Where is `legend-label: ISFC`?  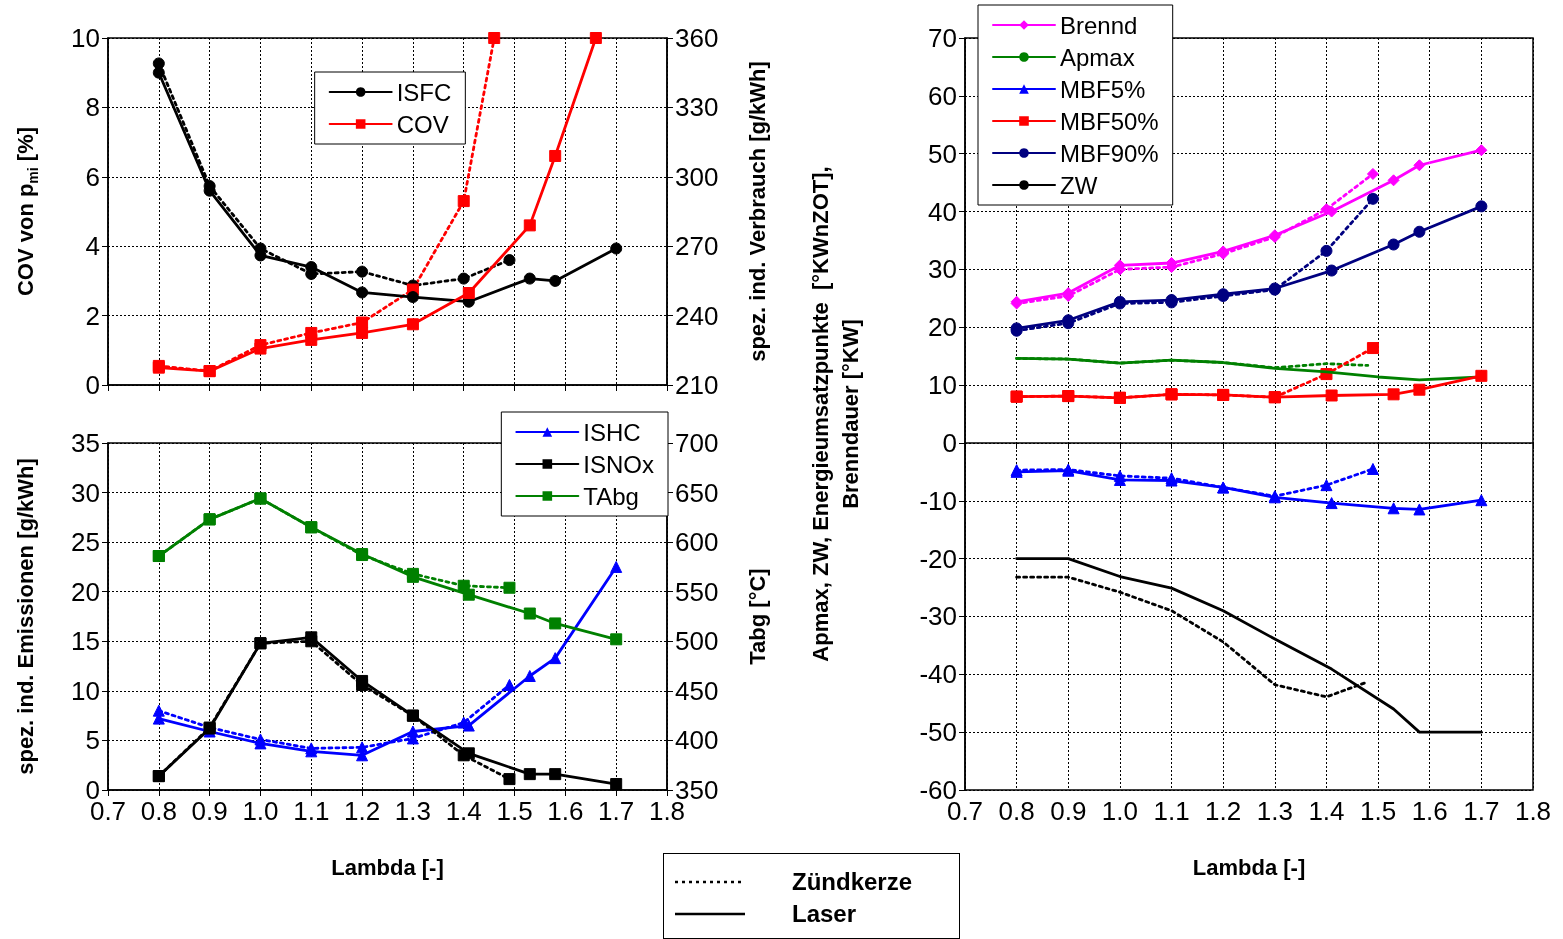 legend-label: ISFC is located at coordinates (424, 92).